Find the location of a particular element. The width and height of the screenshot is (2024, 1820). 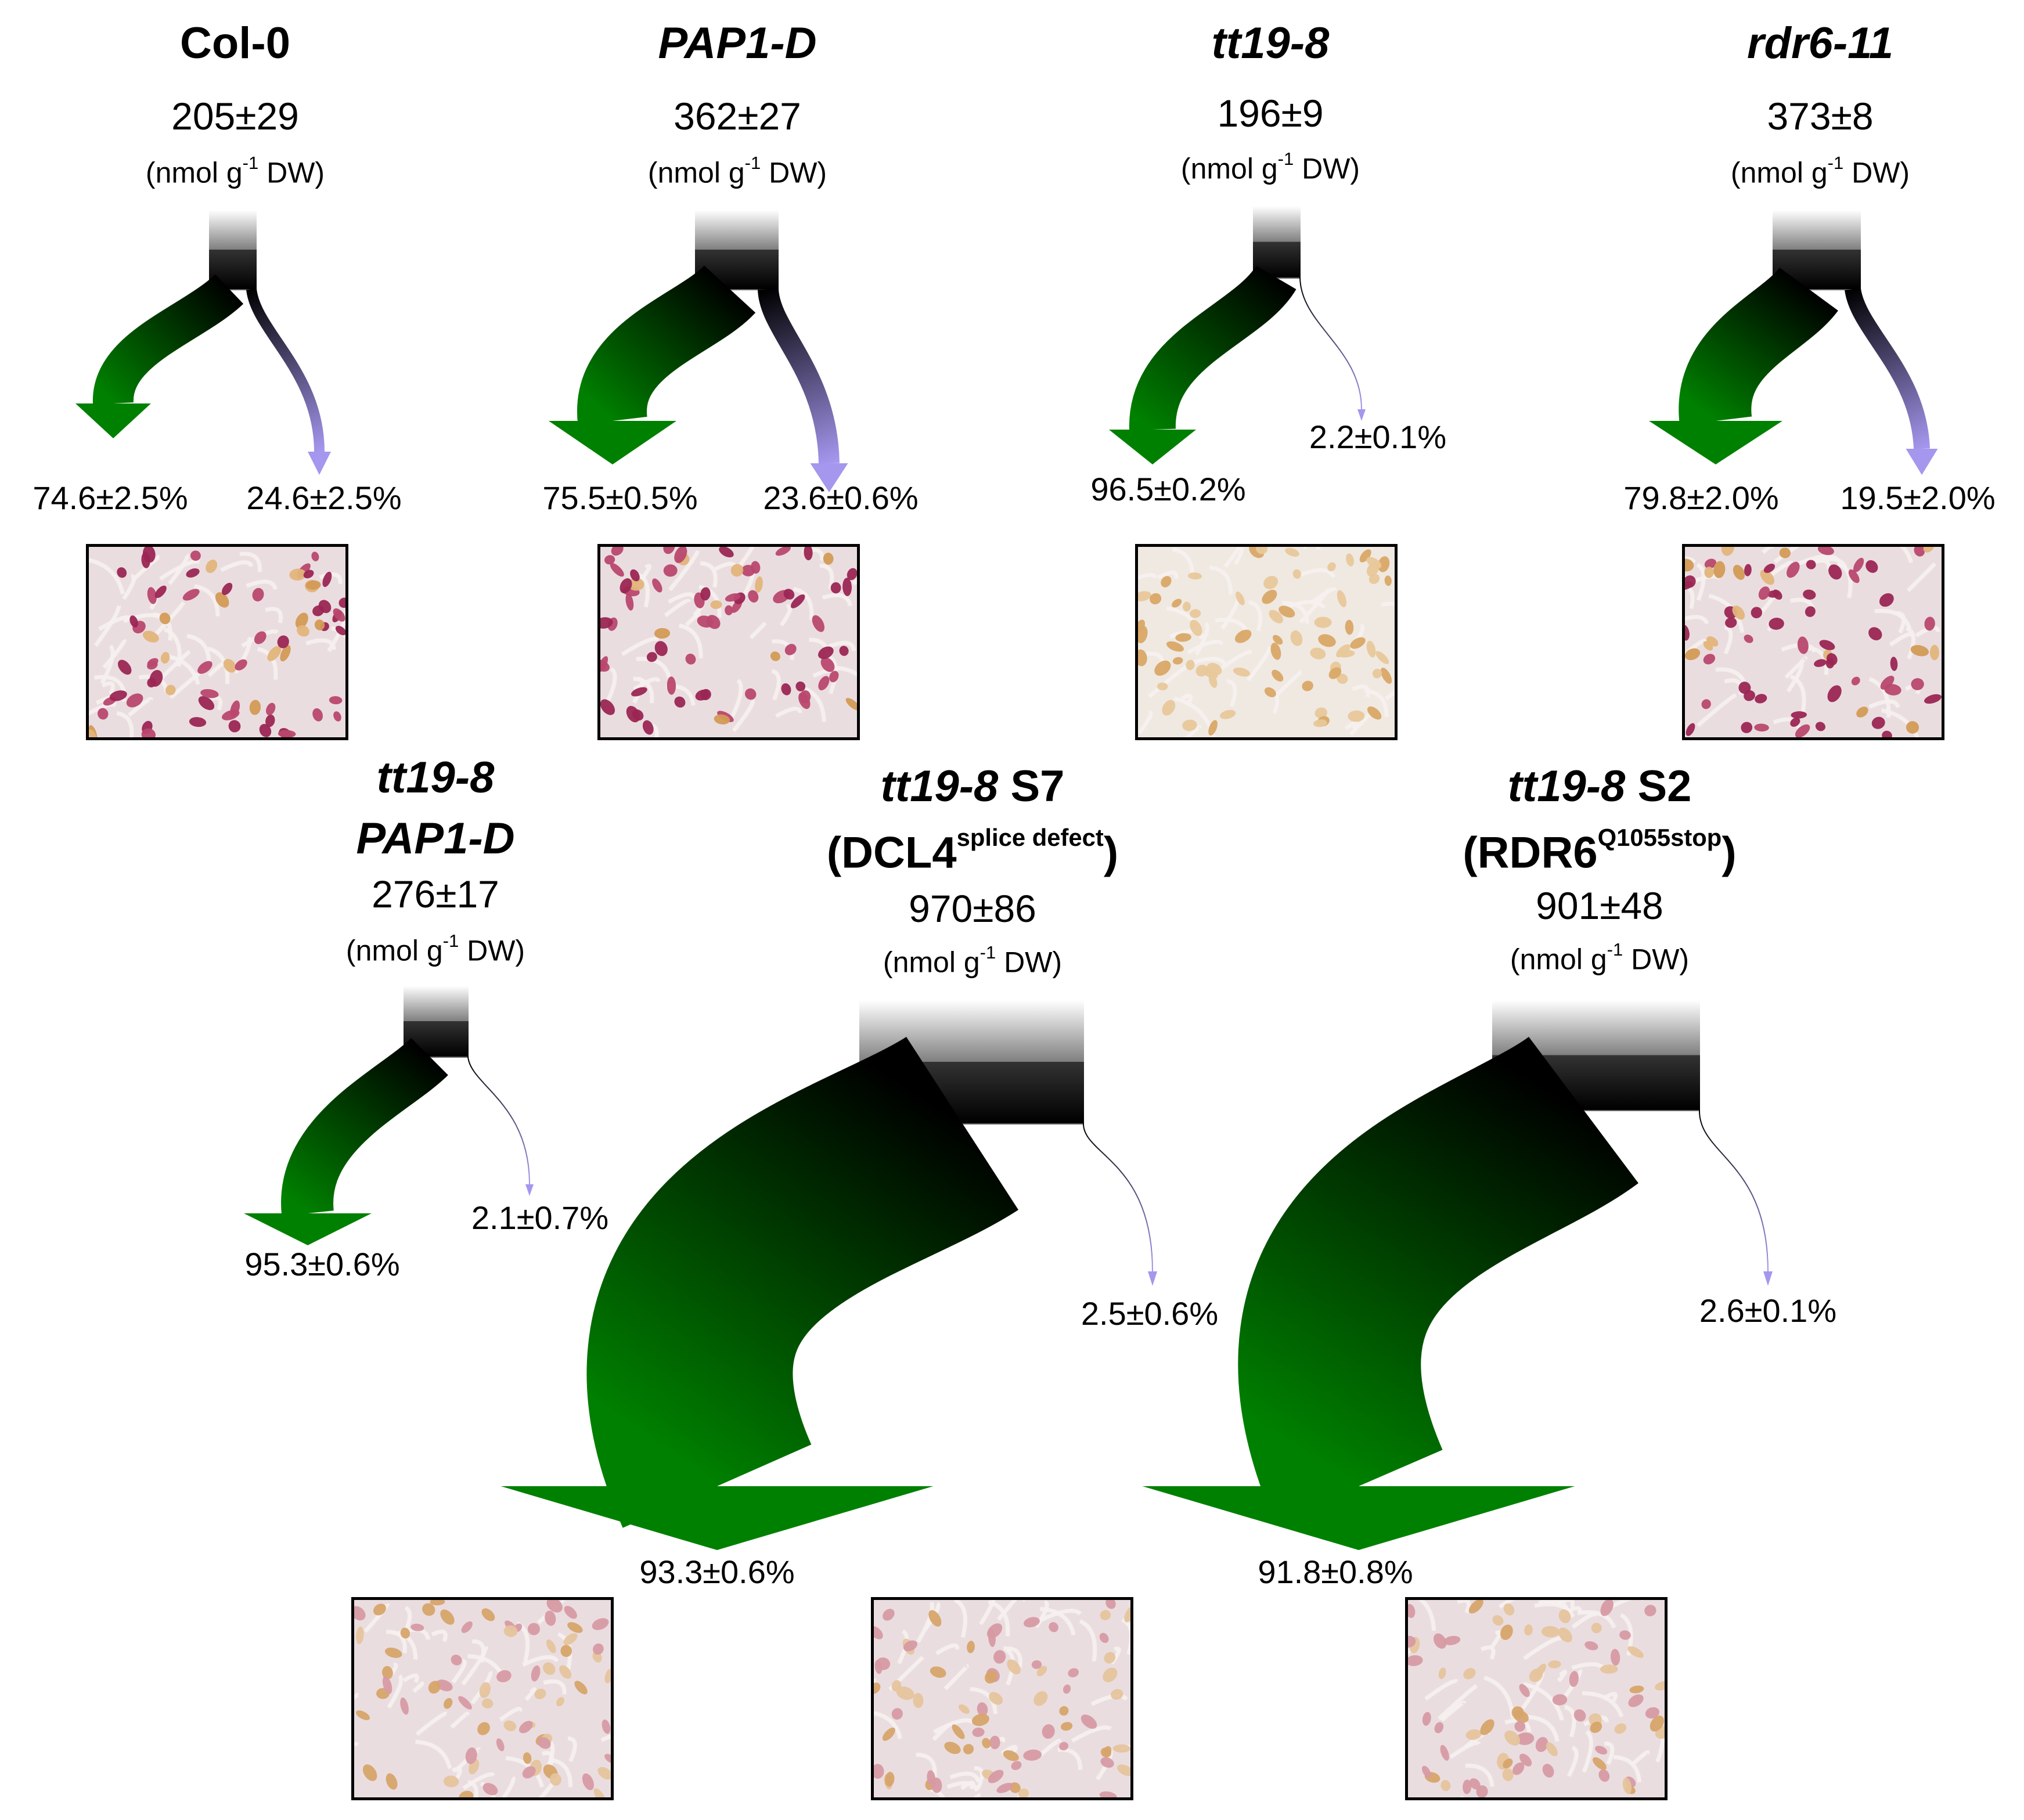

genotype-title-line: (RDR6Q1055stop) is located at coordinates (1599, 850).